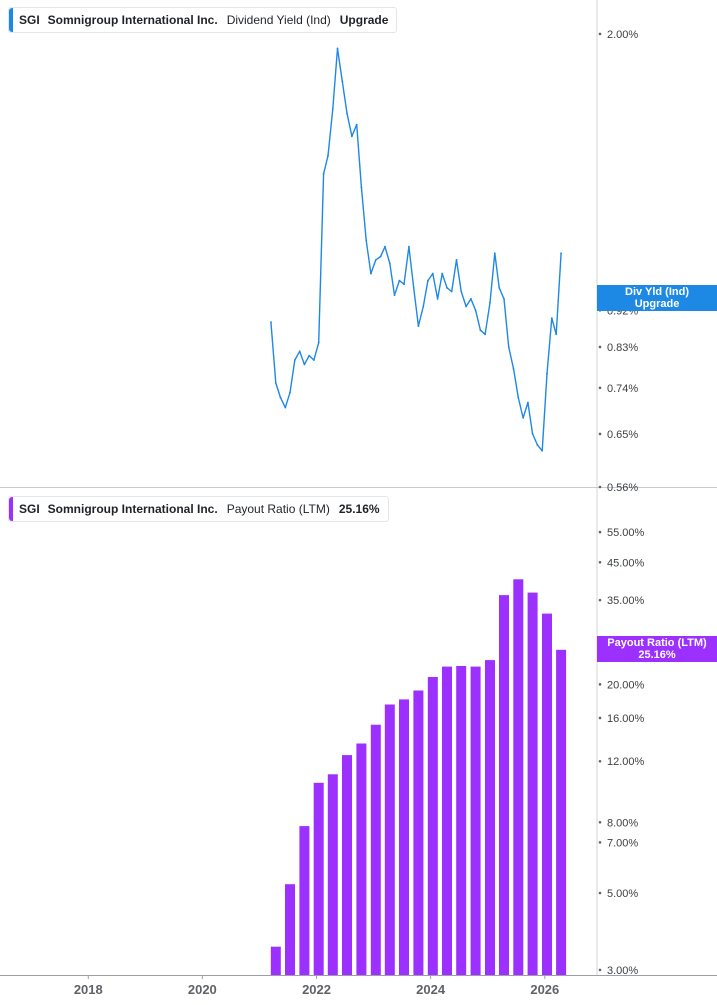  What do you see at coordinates (278, 20) in the screenshot?
I see `dividend-yield-legend-metric: Dividend Yield (Ind)` at bounding box center [278, 20].